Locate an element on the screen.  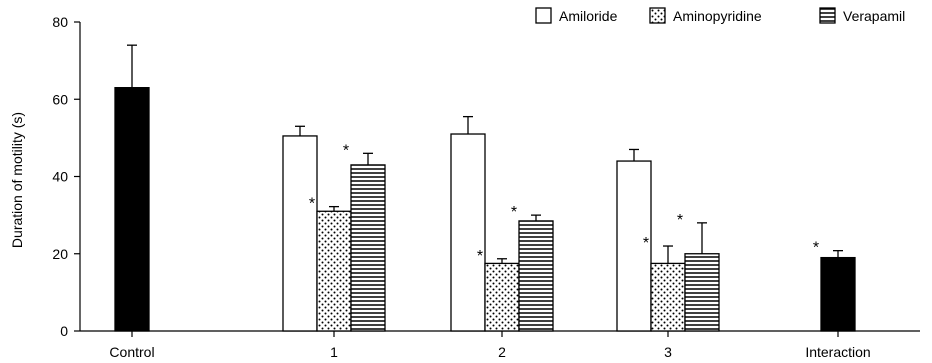
x-category-label: Control is located at coordinates (131, 352).